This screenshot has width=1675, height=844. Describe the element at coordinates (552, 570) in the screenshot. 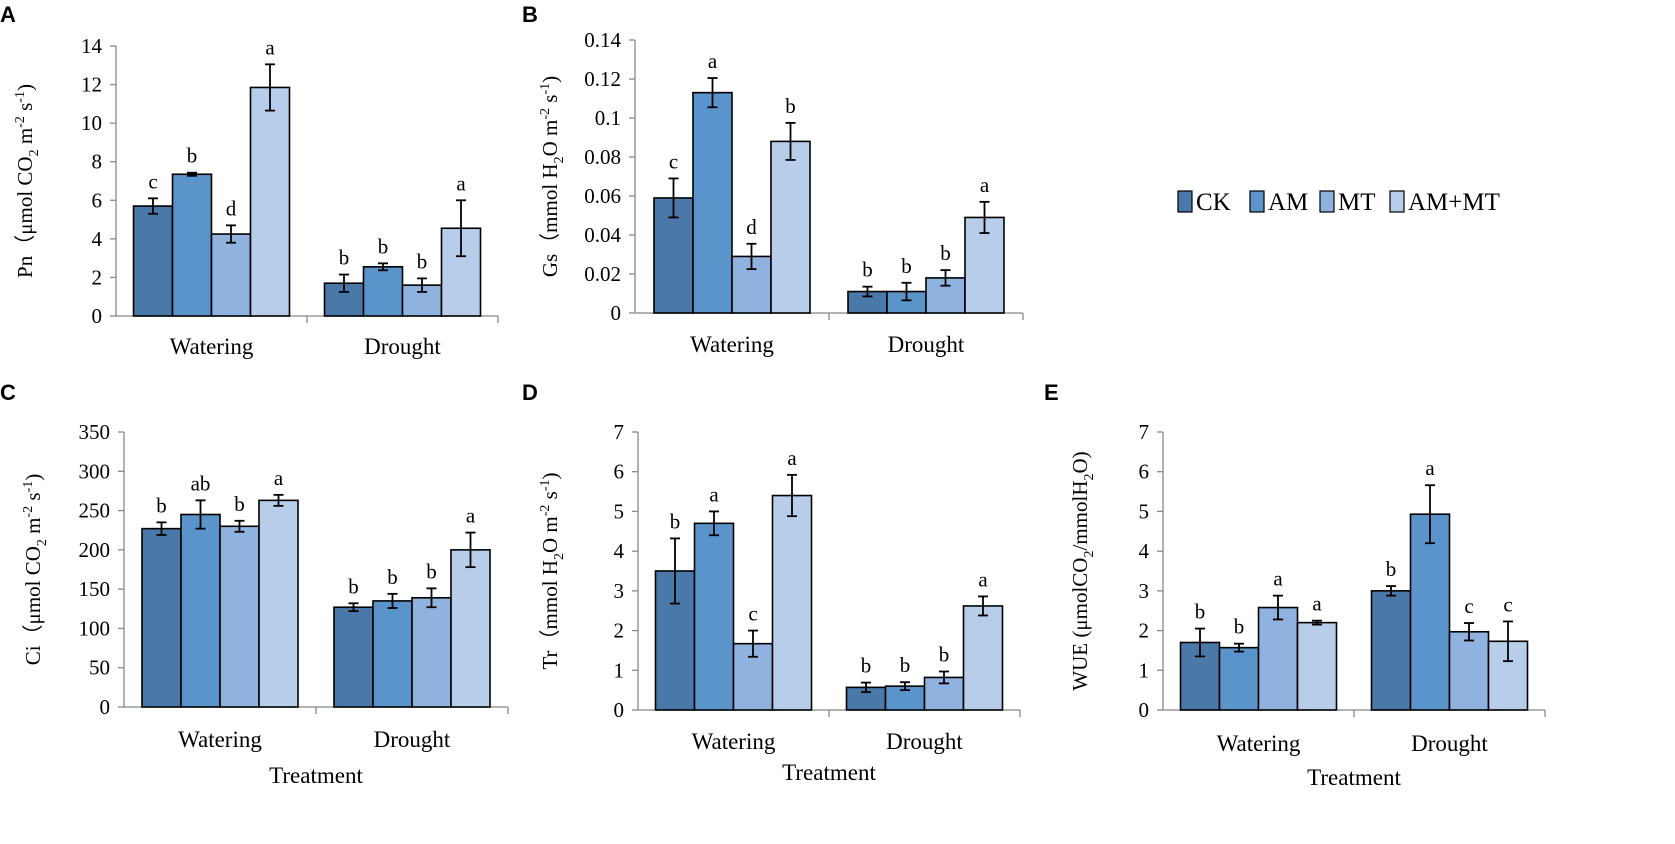

I see `y-axis-label: Tr（mmol H2O m-2 s-1)` at that location.